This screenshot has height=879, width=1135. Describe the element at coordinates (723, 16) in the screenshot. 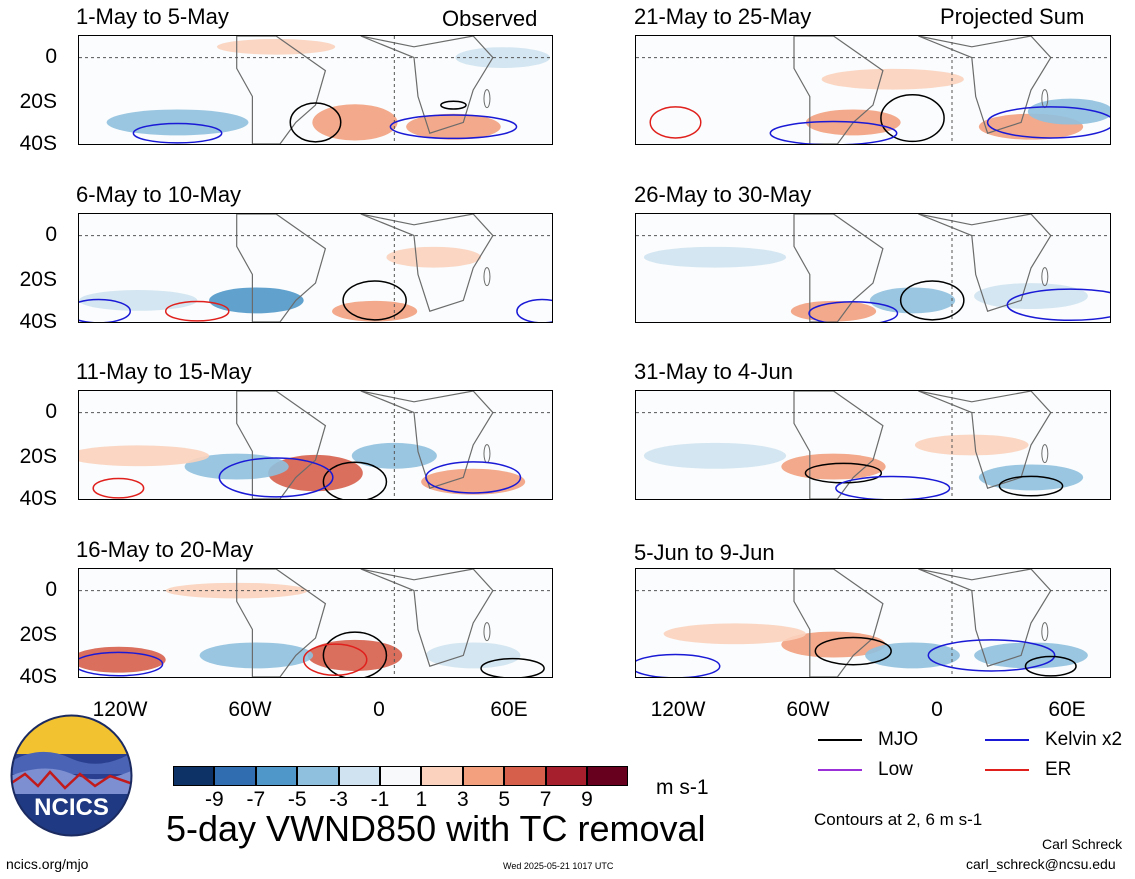

I see `panel-title-right-1: 21-May to 25-May` at that location.